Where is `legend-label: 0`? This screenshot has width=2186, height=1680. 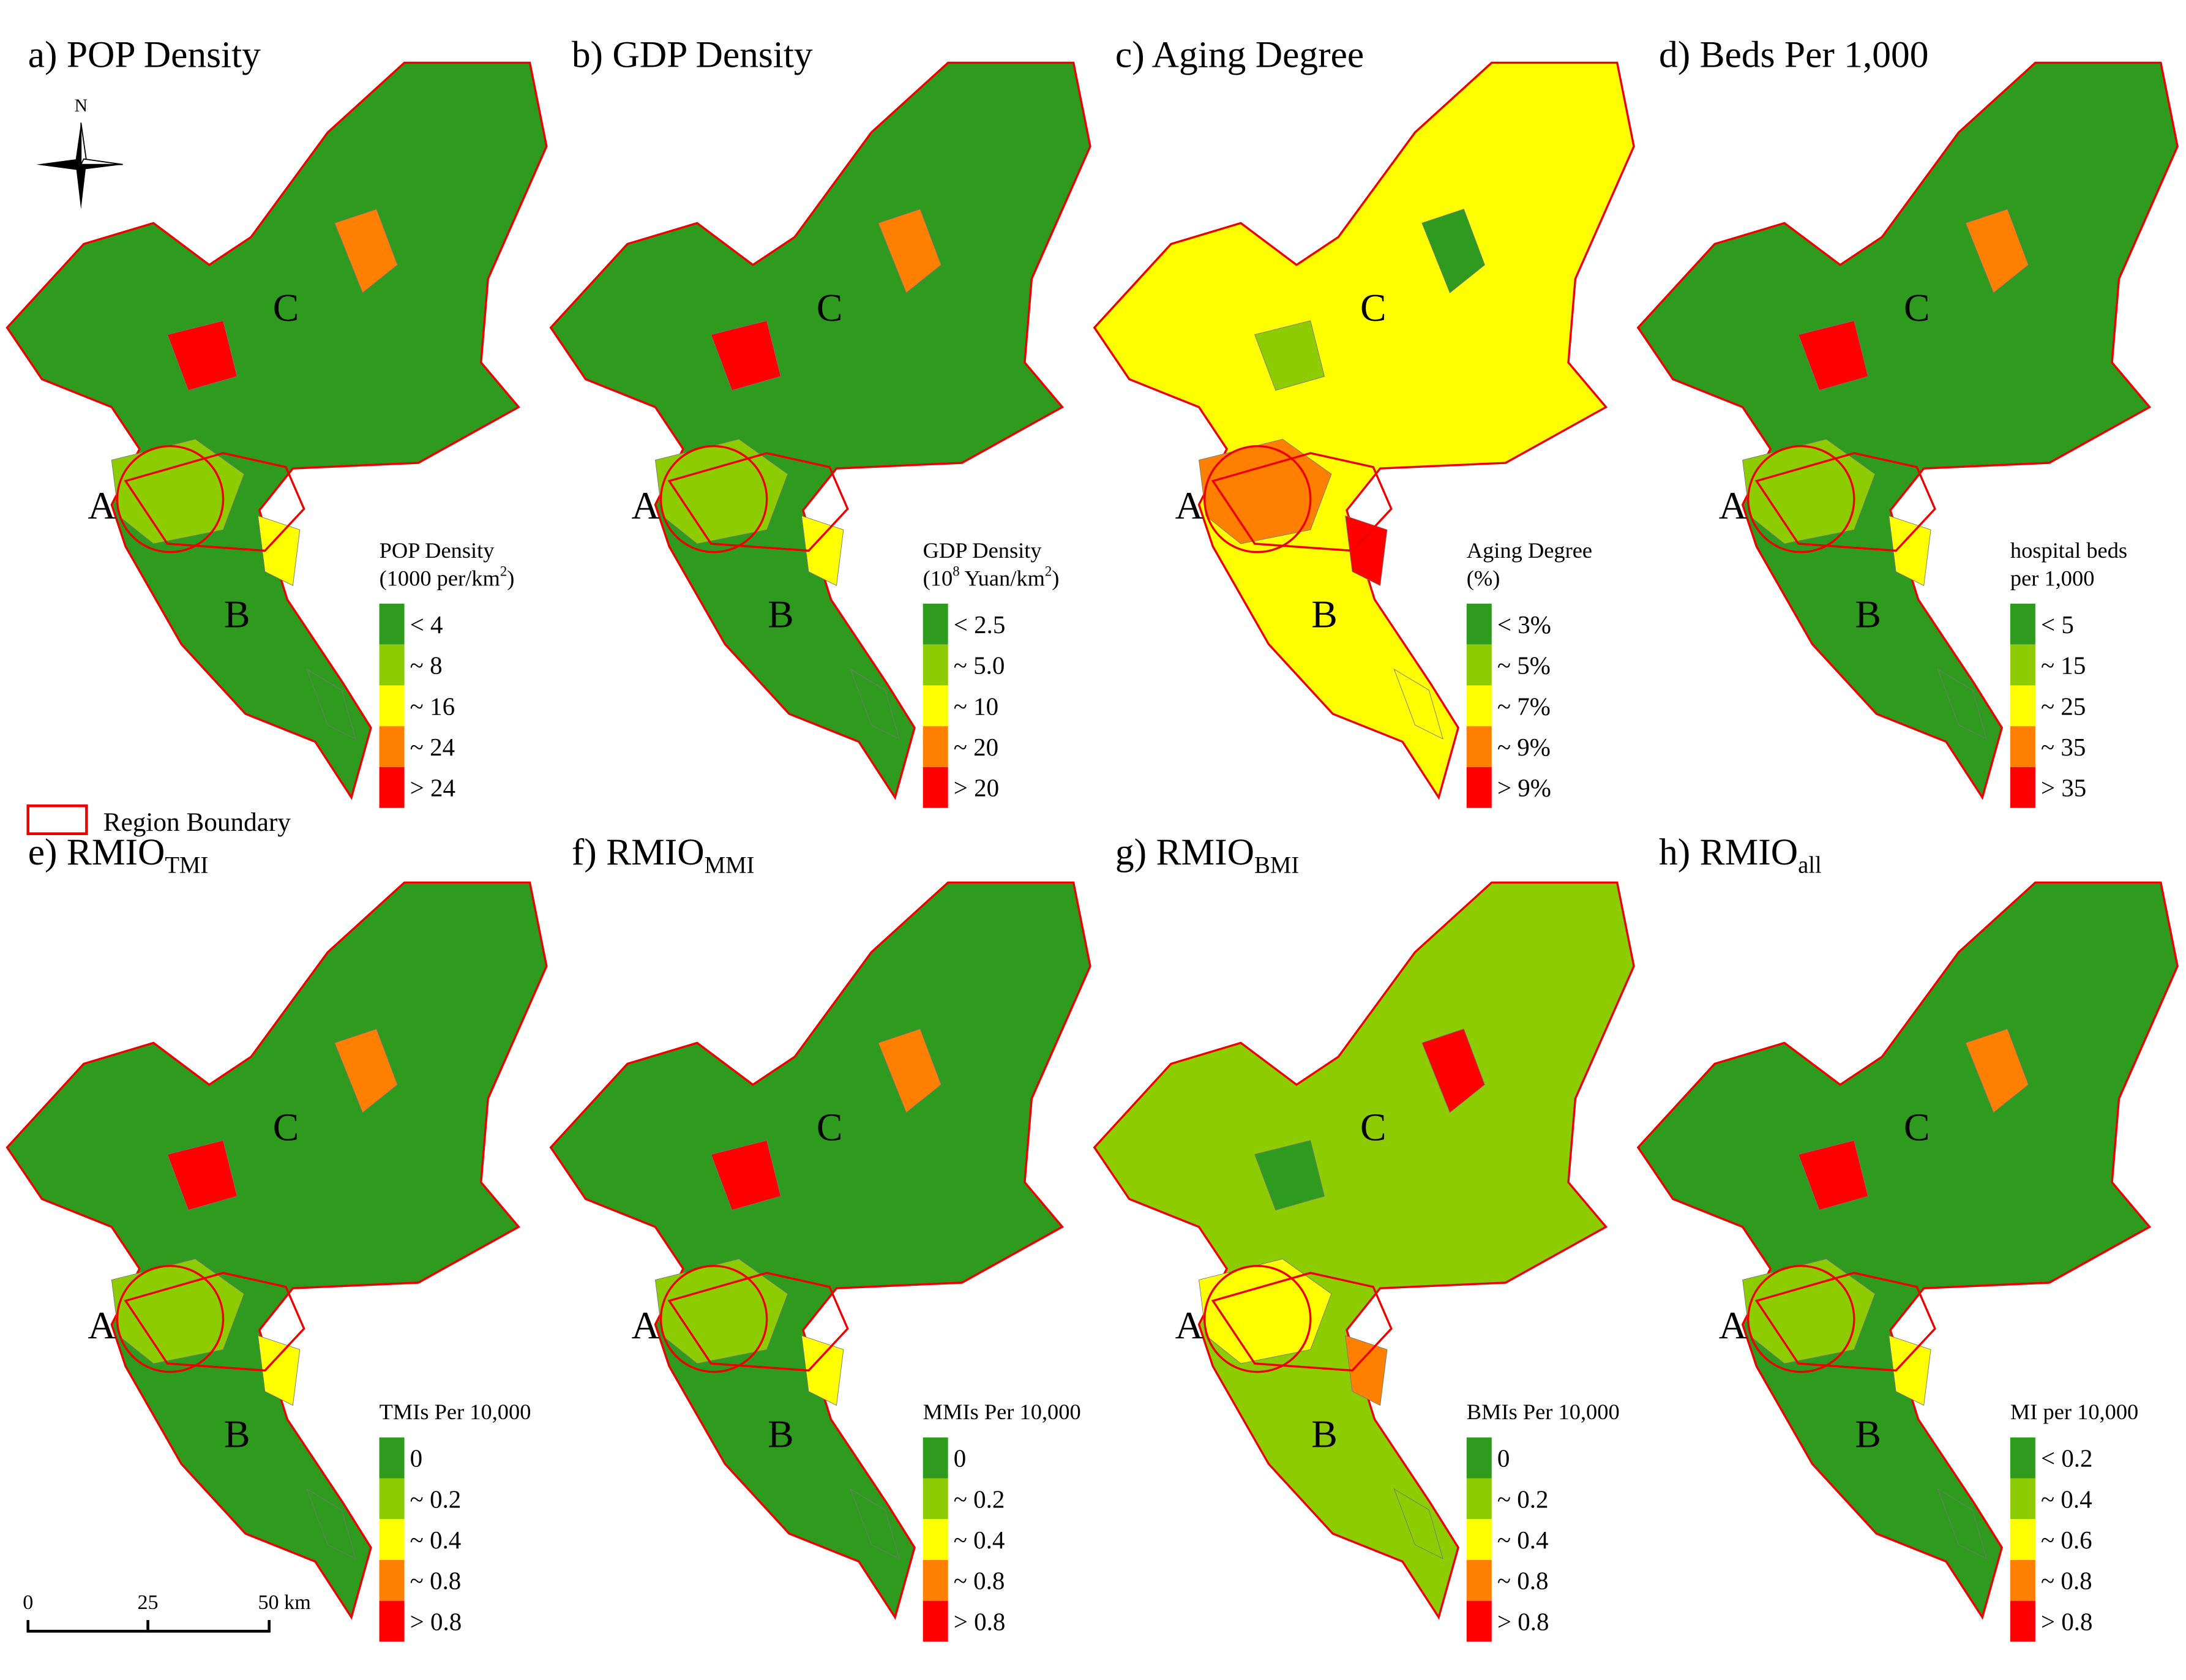
legend-label: 0 is located at coordinates (960, 1458).